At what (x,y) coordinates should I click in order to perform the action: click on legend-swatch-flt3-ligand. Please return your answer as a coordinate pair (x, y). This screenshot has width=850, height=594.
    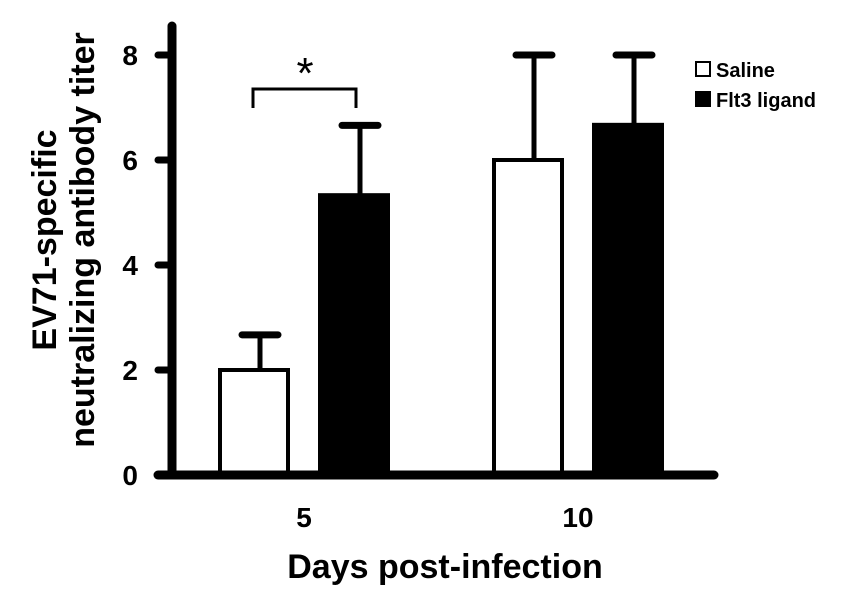
    Looking at the image, I should click on (703, 99).